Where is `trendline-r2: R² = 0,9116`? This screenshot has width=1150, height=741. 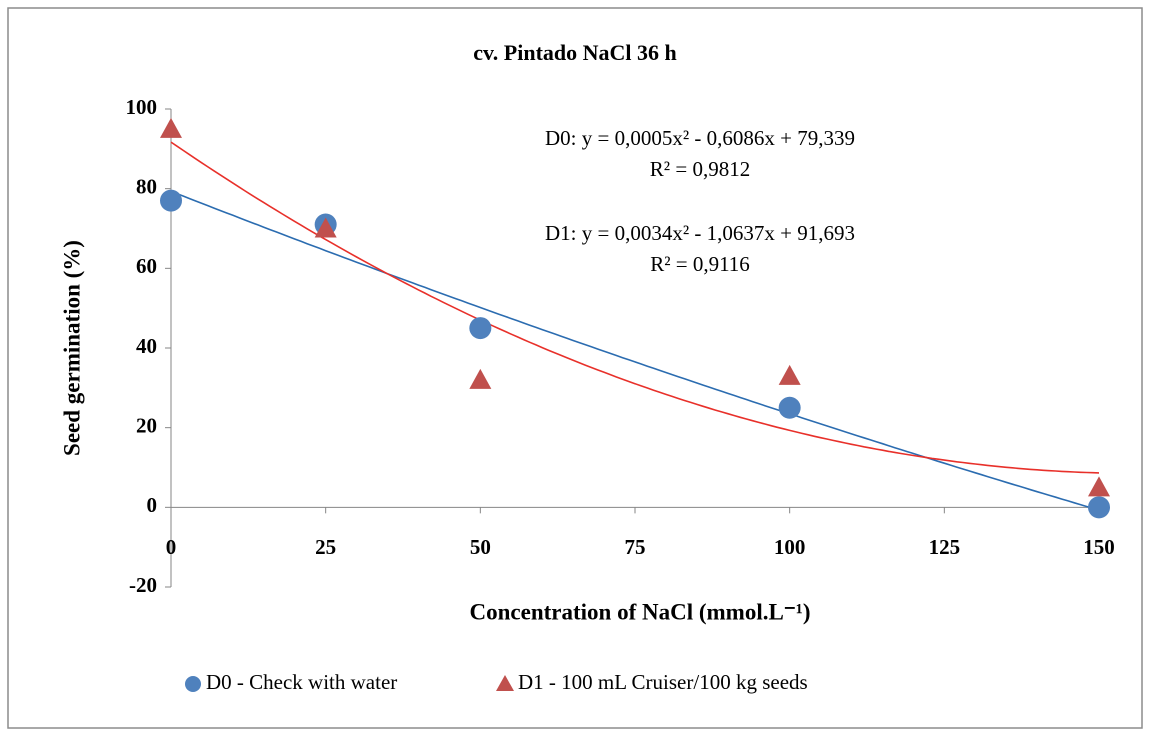
trendline-r2: R² = 0,9116 is located at coordinates (700, 264).